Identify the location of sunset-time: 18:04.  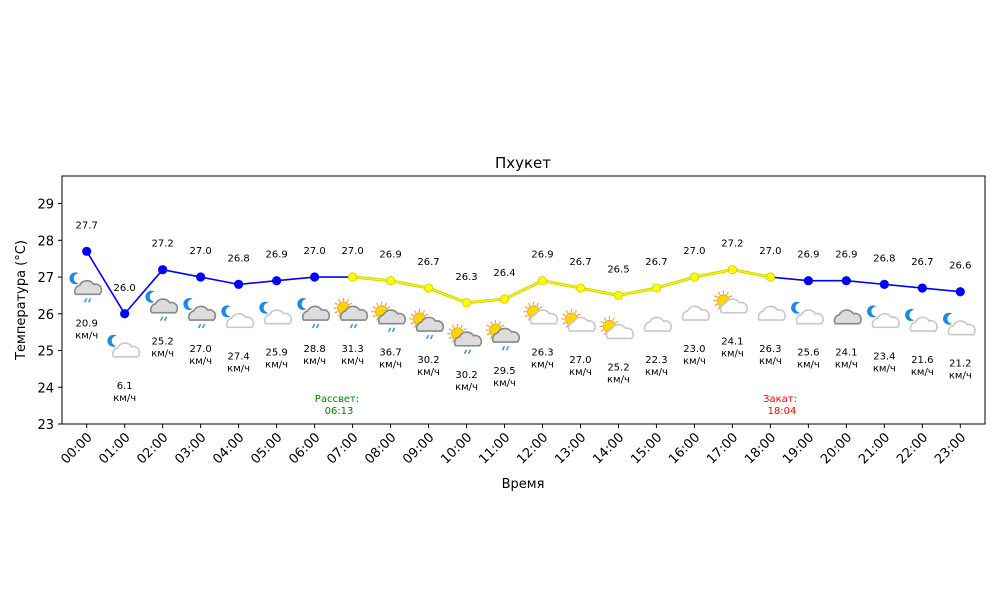
(782, 411).